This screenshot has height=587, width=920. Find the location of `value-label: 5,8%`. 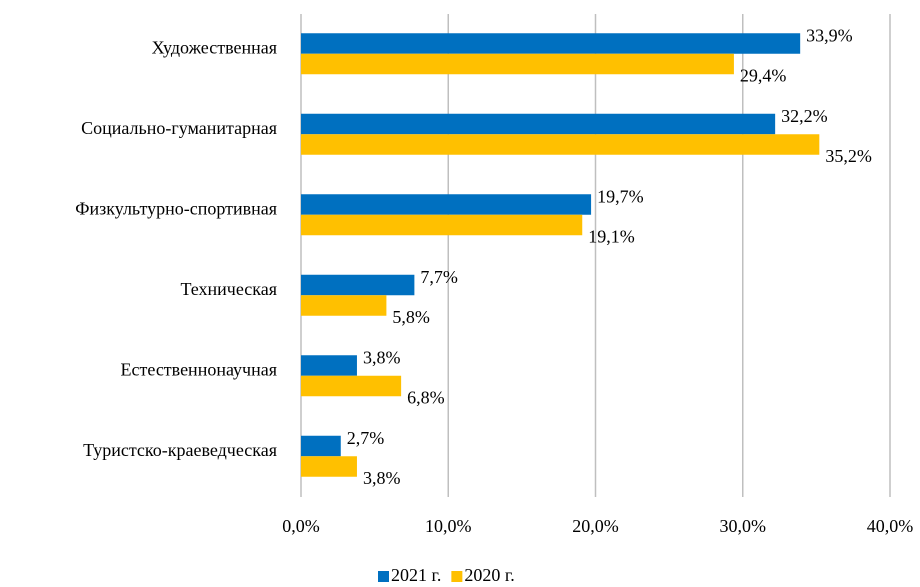

value-label: 5,8% is located at coordinates (411, 317).